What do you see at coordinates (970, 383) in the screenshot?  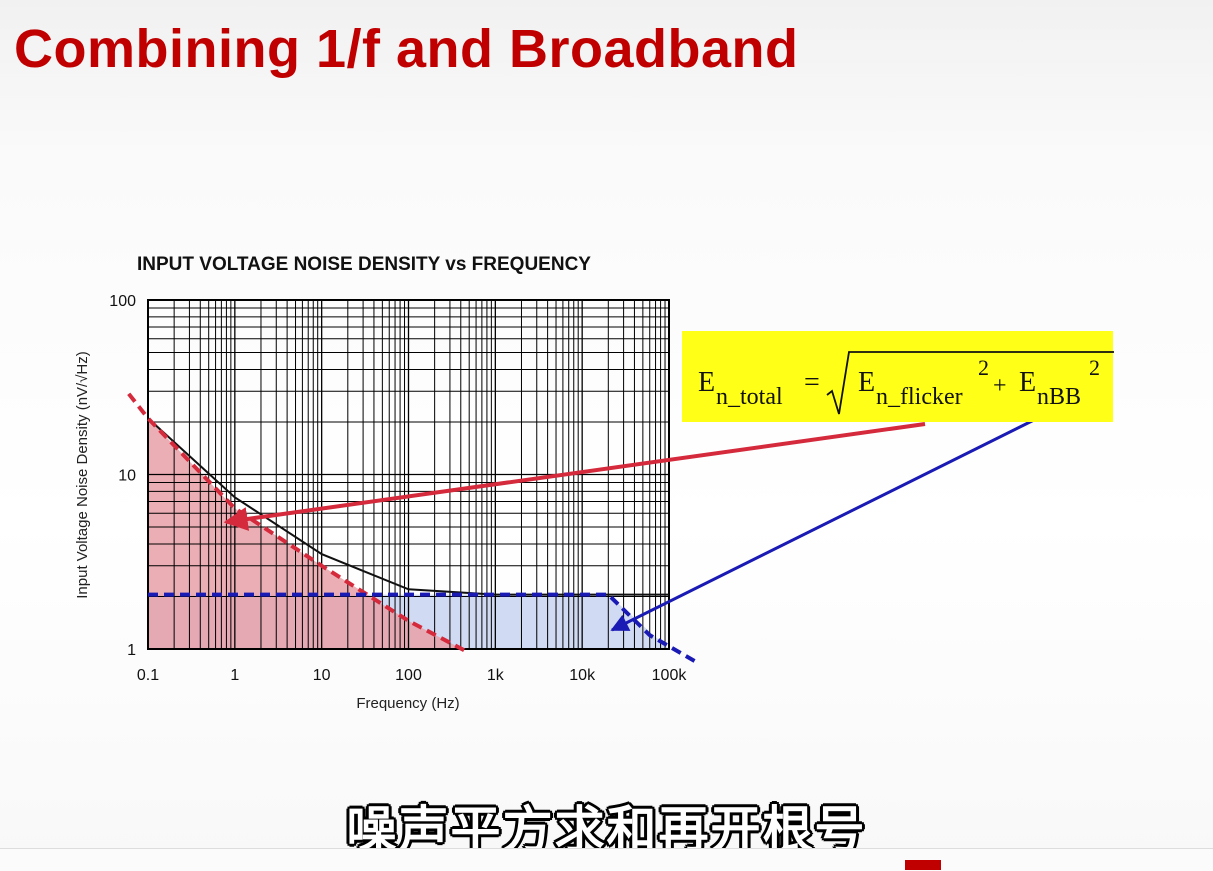 I see `square-root-sign` at bounding box center [970, 383].